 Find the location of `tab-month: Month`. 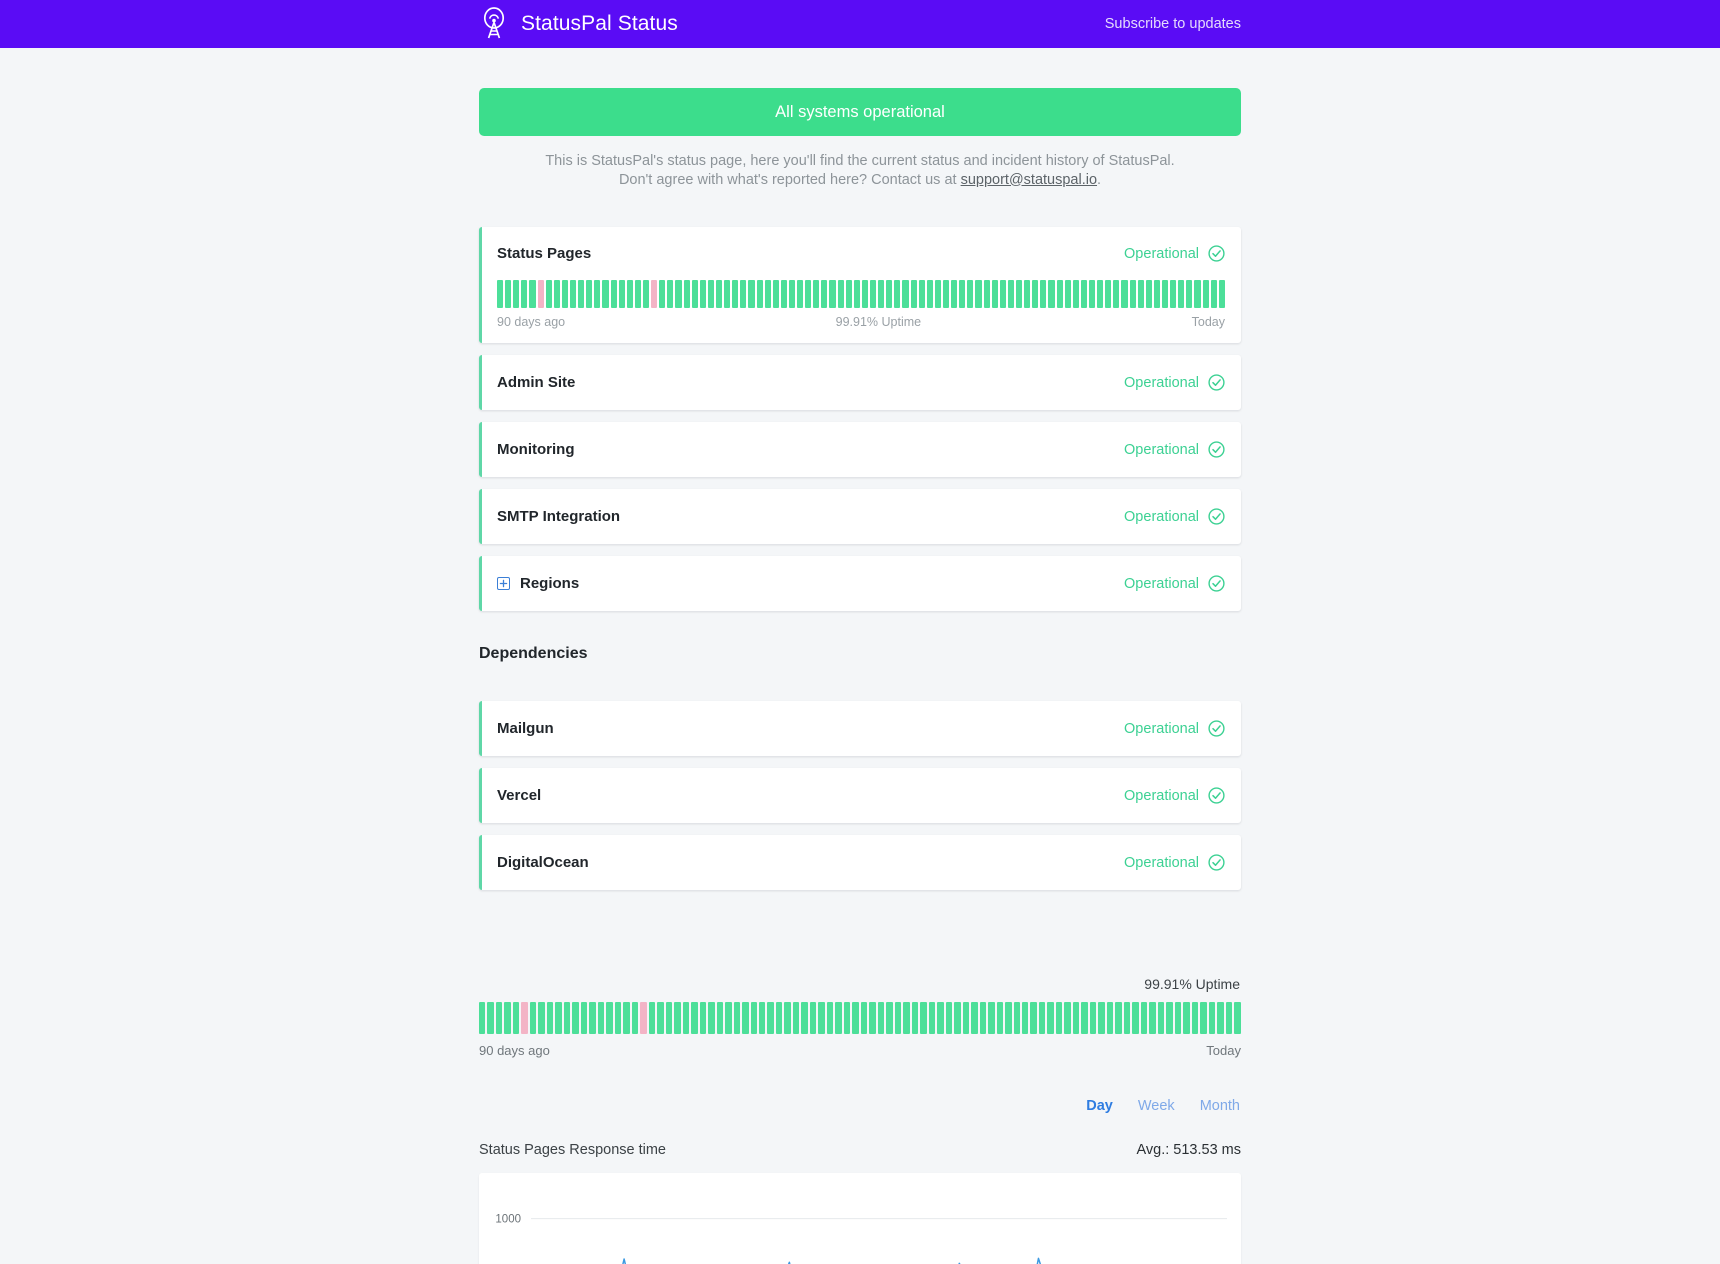

tab-month: Month is located at coordinates (1219, 1106).